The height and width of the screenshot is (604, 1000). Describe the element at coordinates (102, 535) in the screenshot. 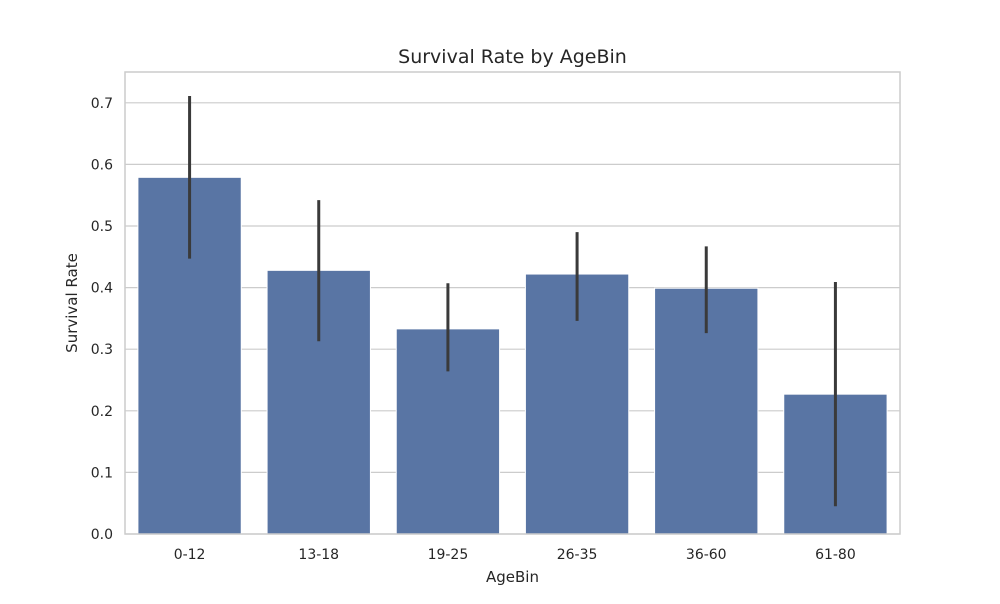

I see `y-tick-label: 0.0` at that location.